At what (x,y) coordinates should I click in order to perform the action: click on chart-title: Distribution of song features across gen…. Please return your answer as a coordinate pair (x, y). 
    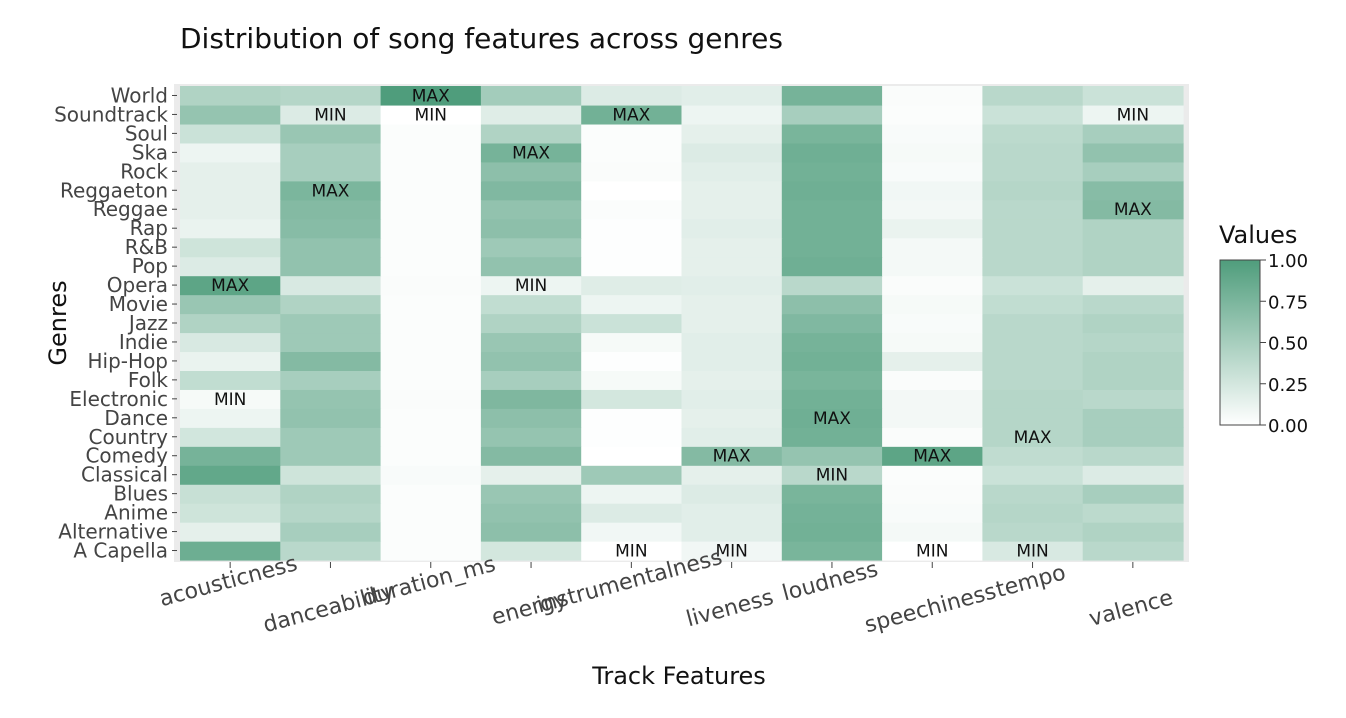
    Looking at the image, I should click on (481, 38).